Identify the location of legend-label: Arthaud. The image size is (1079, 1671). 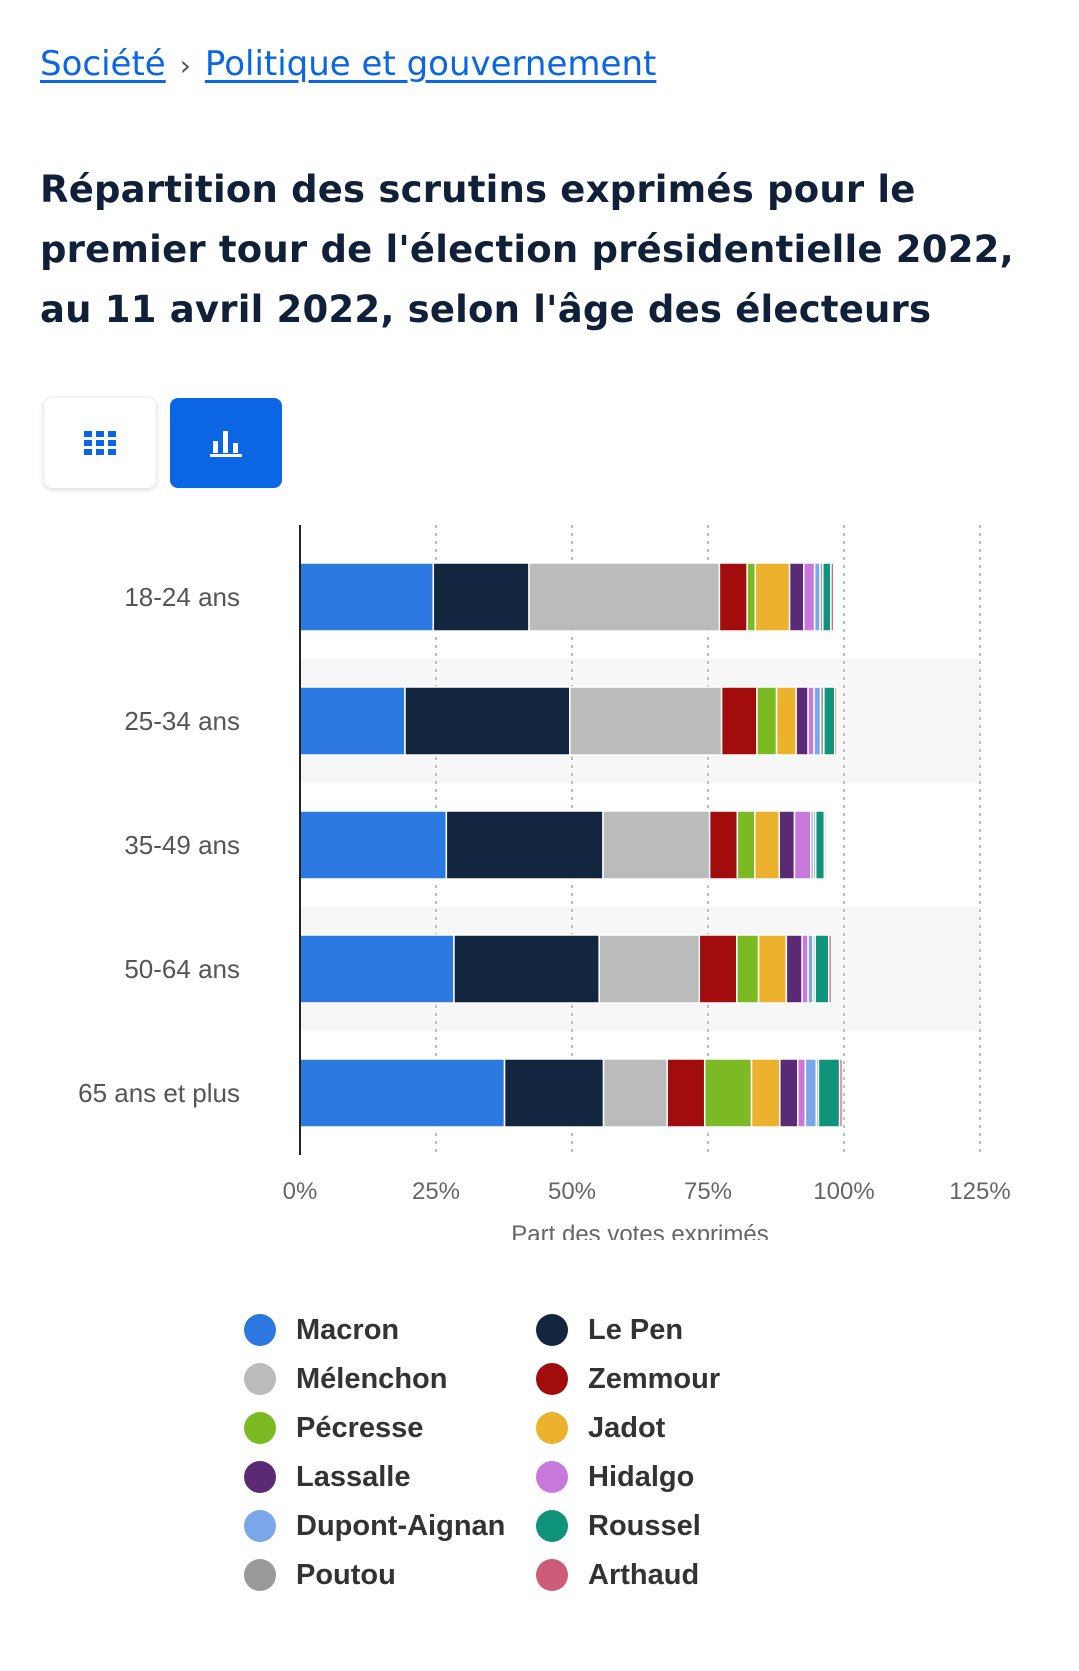
(644, 1574).